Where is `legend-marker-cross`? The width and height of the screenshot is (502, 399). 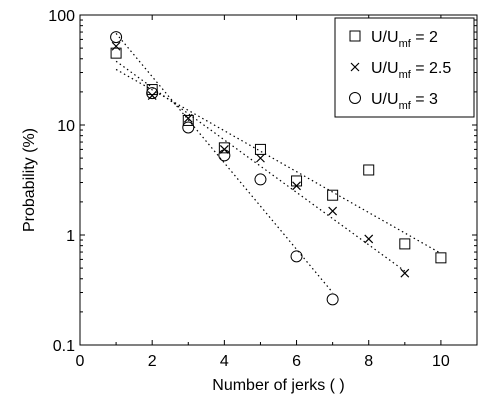
legend-marker-cross is located at coordinates (355, 67).